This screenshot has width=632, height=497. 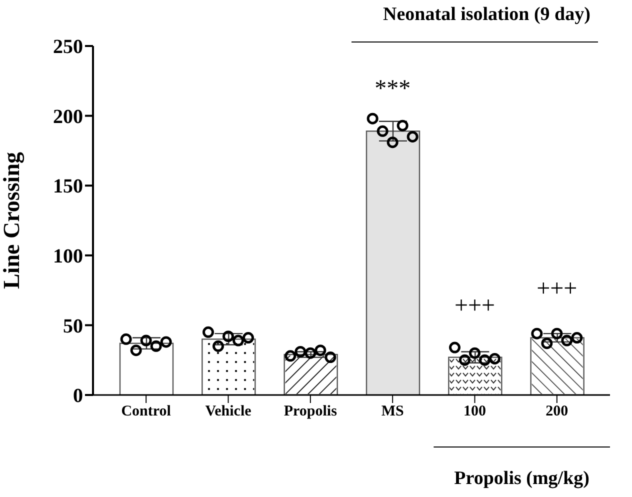 What do you see at coordinates (522, 478) in the screenshot?
I see `text: Propolis (mg/kg)` at bounding box center [522, 478].